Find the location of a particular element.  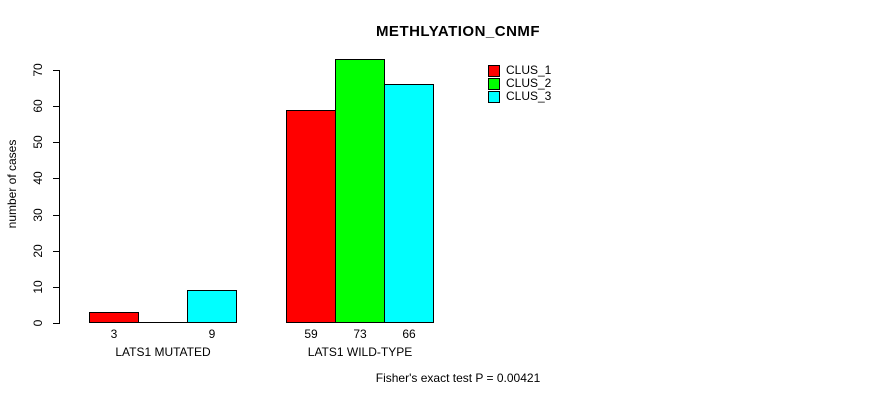

legend-label-clus-2: CLUS_2 is located at coordinates (529, 83).